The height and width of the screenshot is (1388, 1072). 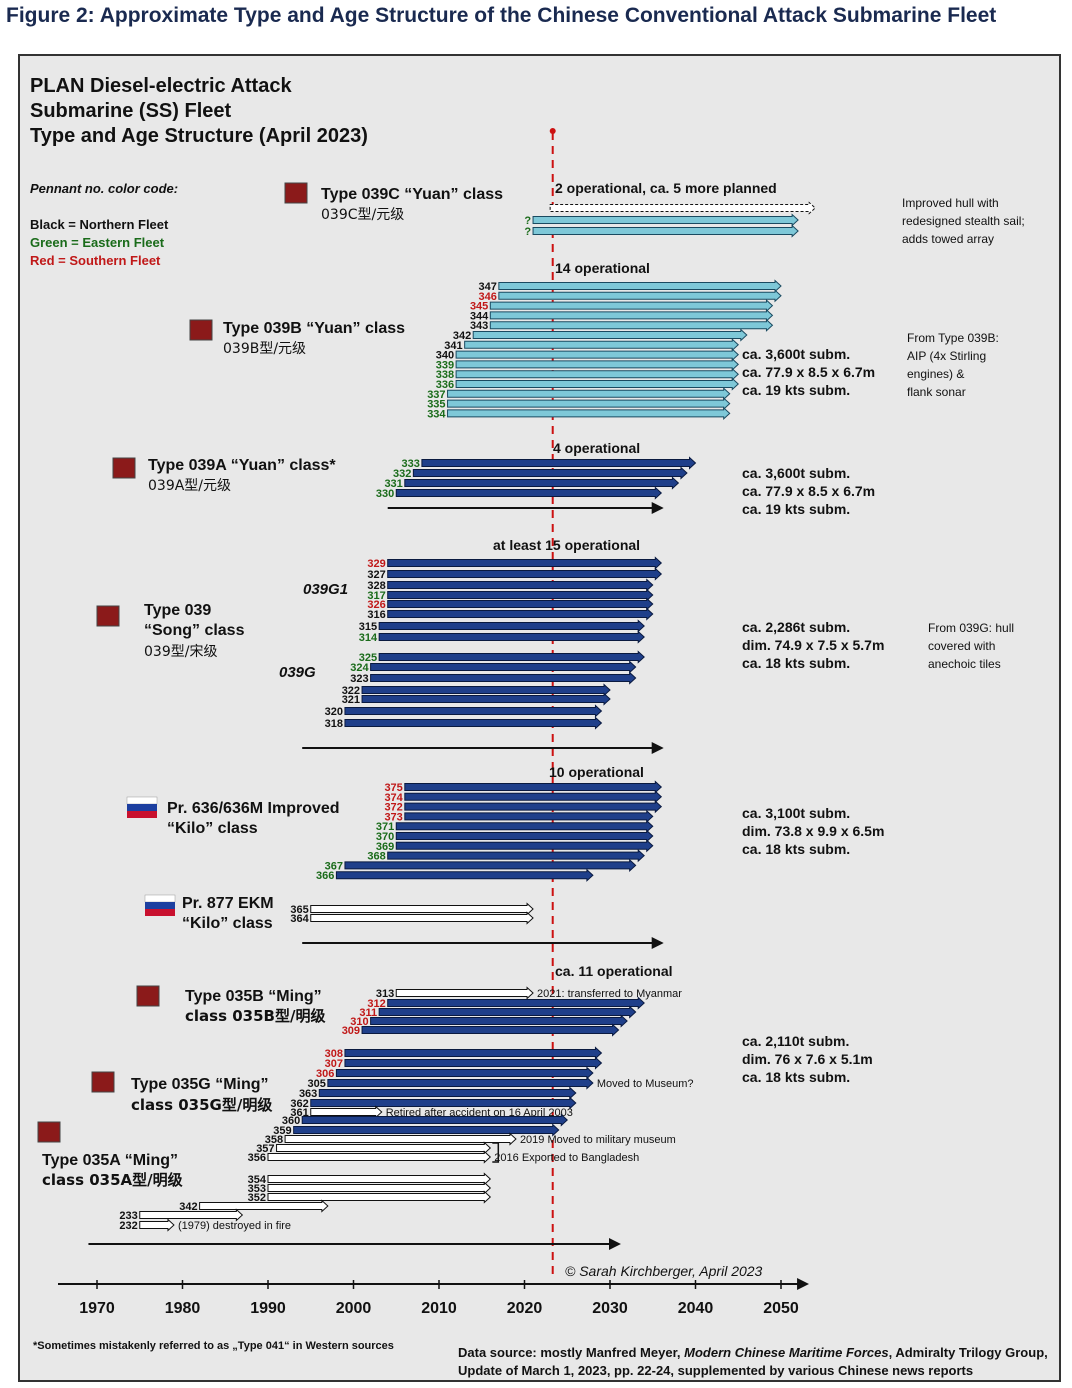 What do you see at coordinates (796, 1077) in the screenshot?
I see `specs-035-2: ca. 18 kts subm.` at bounding box center [796, 1077].